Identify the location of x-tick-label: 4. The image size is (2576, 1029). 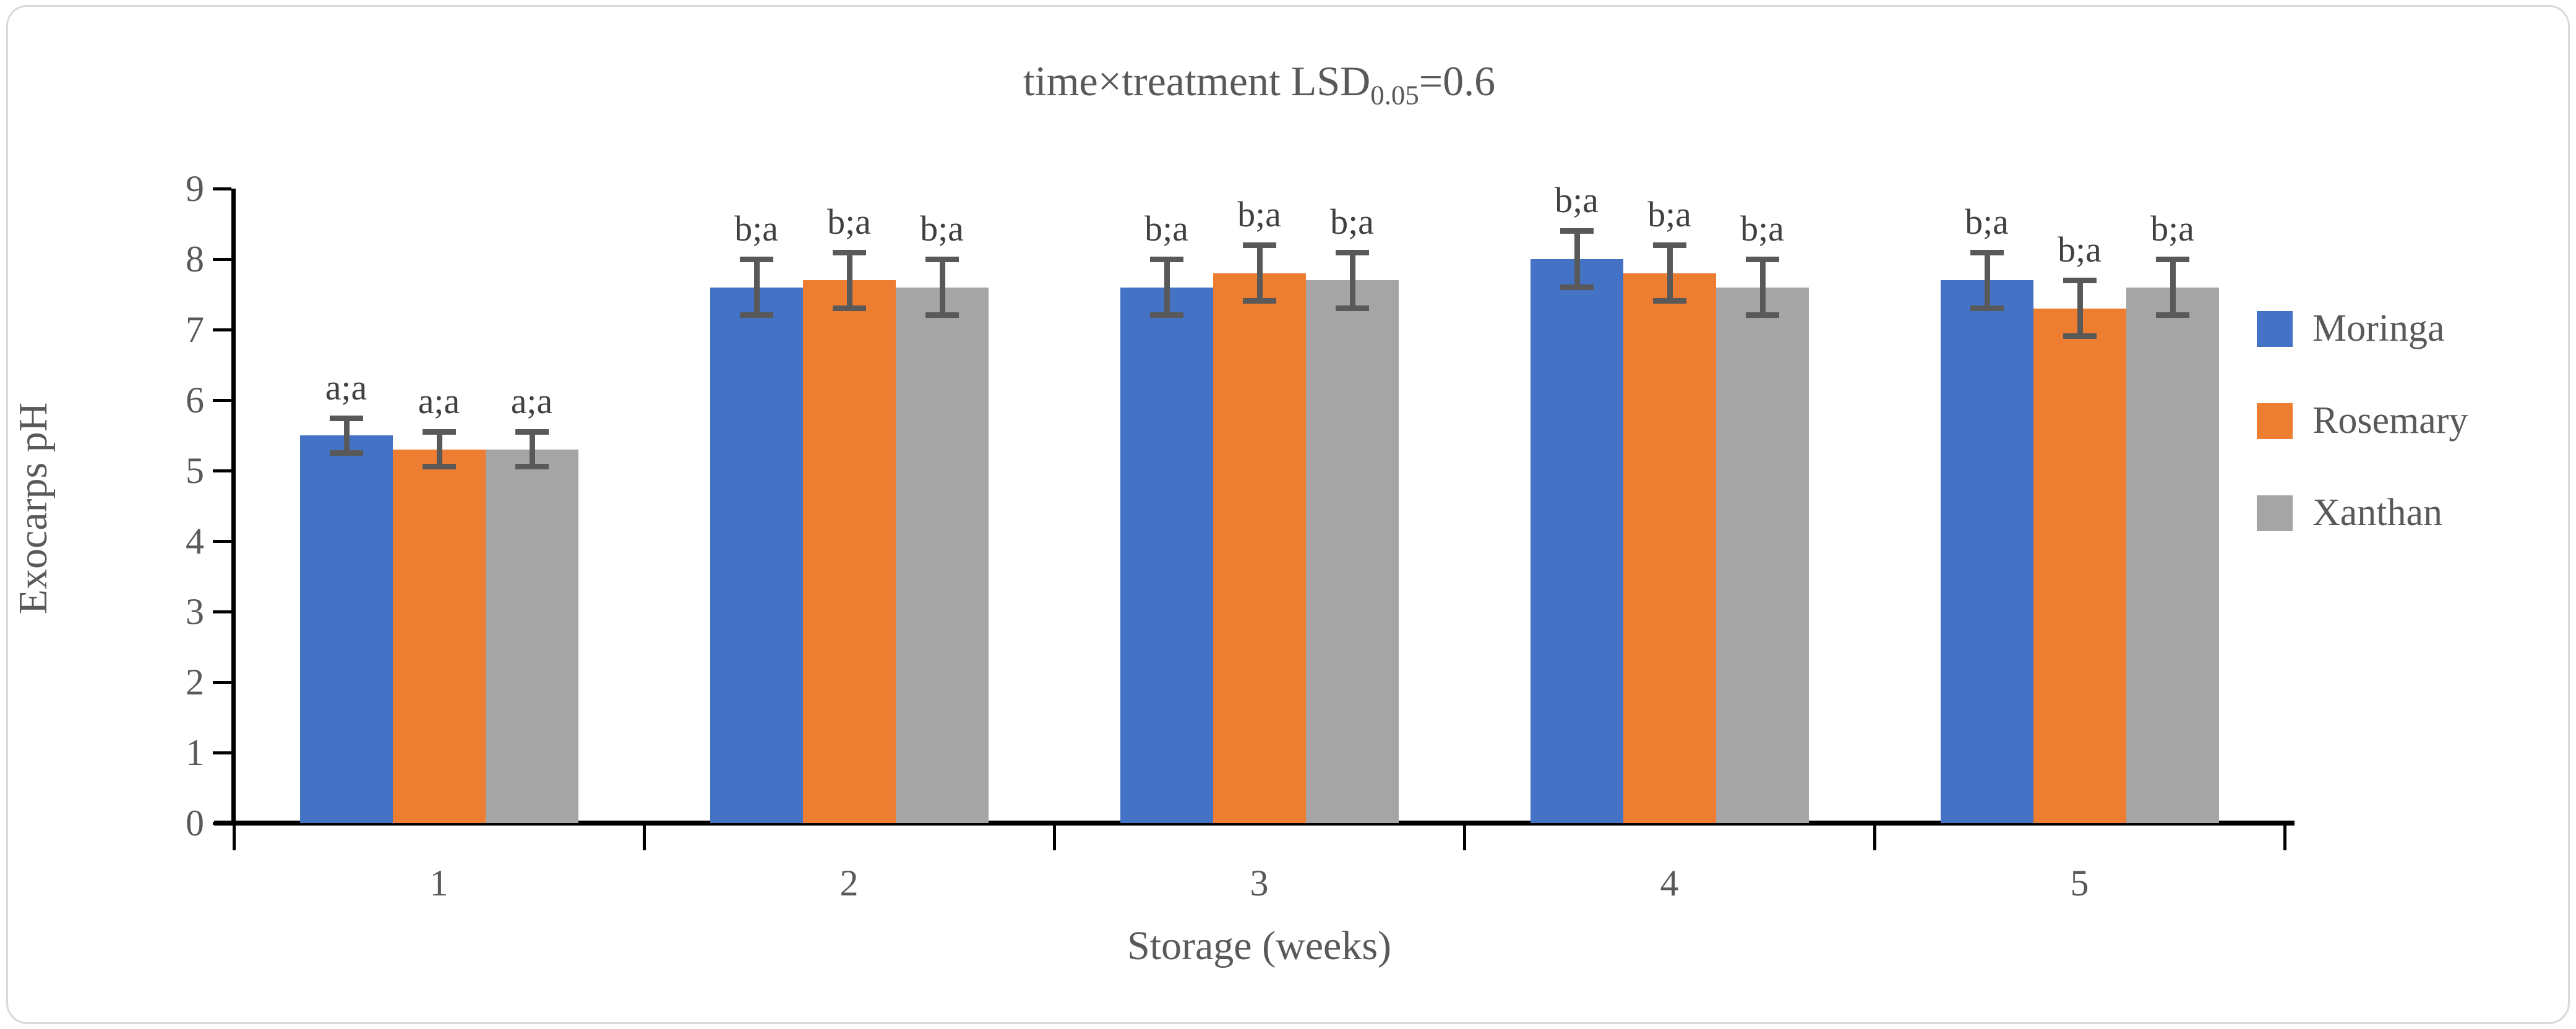
(1670, 883).